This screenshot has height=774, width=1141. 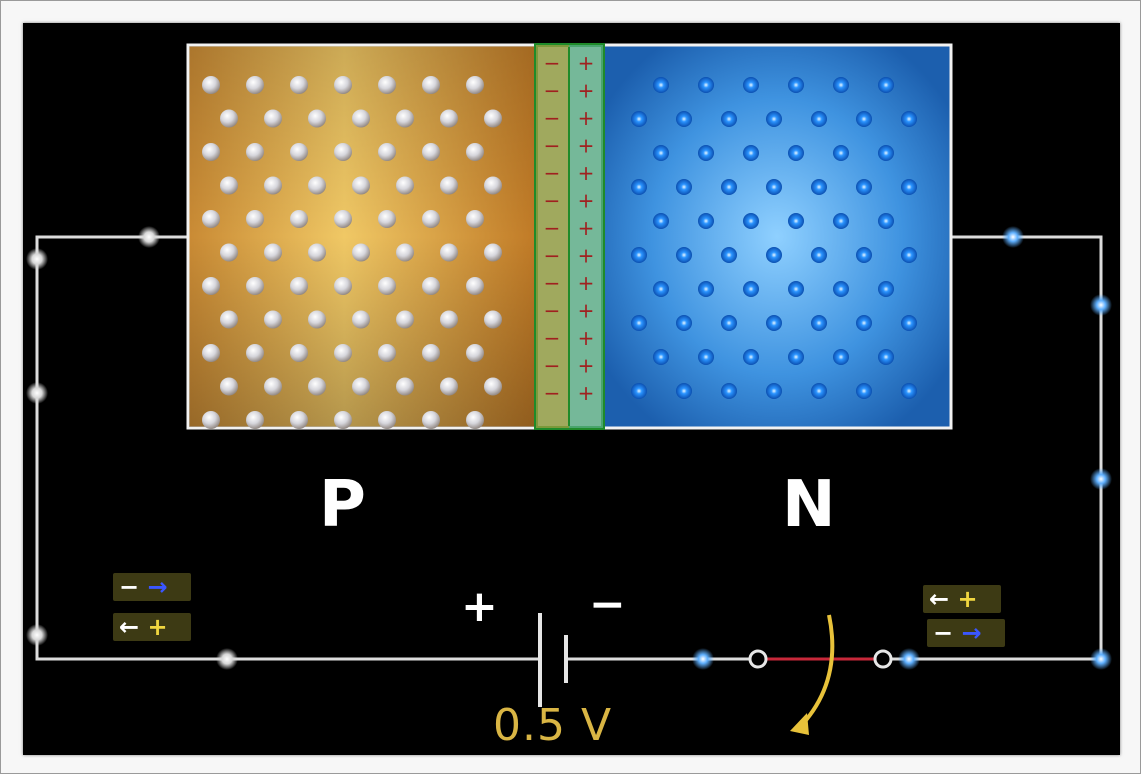 What do you see at coordinates (812, 674) in the screenshot?
I see `switch-curved-arrow` at bounding box center [812, 674].